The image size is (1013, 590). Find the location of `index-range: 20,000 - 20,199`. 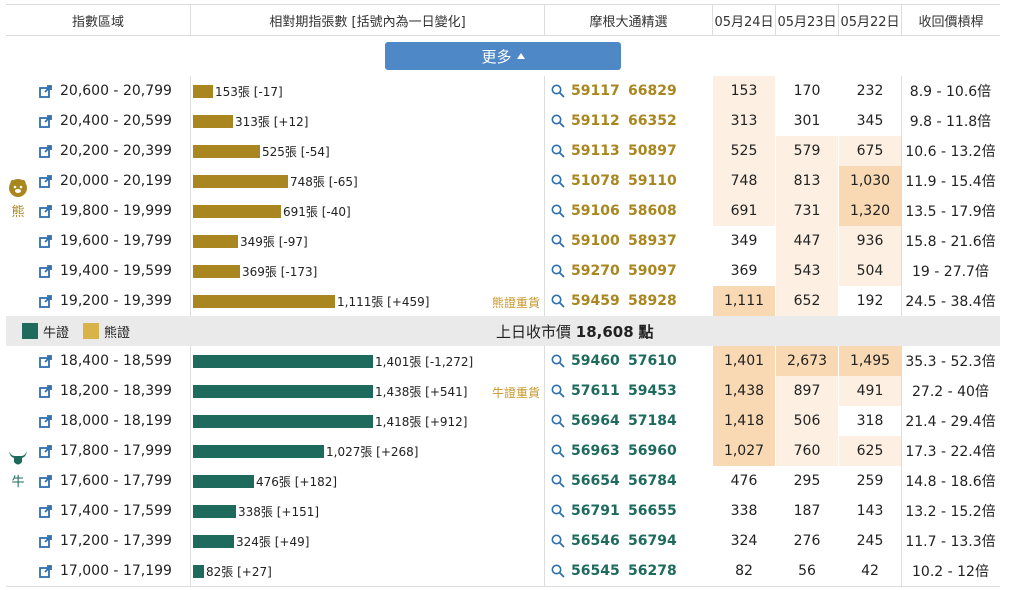

index-range: 20,000 - 20,199 is located at coordinates (116, 181).